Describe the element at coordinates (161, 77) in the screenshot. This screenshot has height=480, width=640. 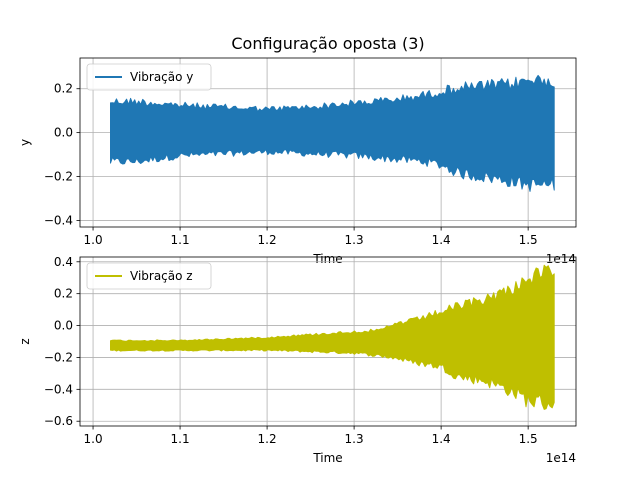
I see `panel1-legend-label-0: Vibração y` at that location.